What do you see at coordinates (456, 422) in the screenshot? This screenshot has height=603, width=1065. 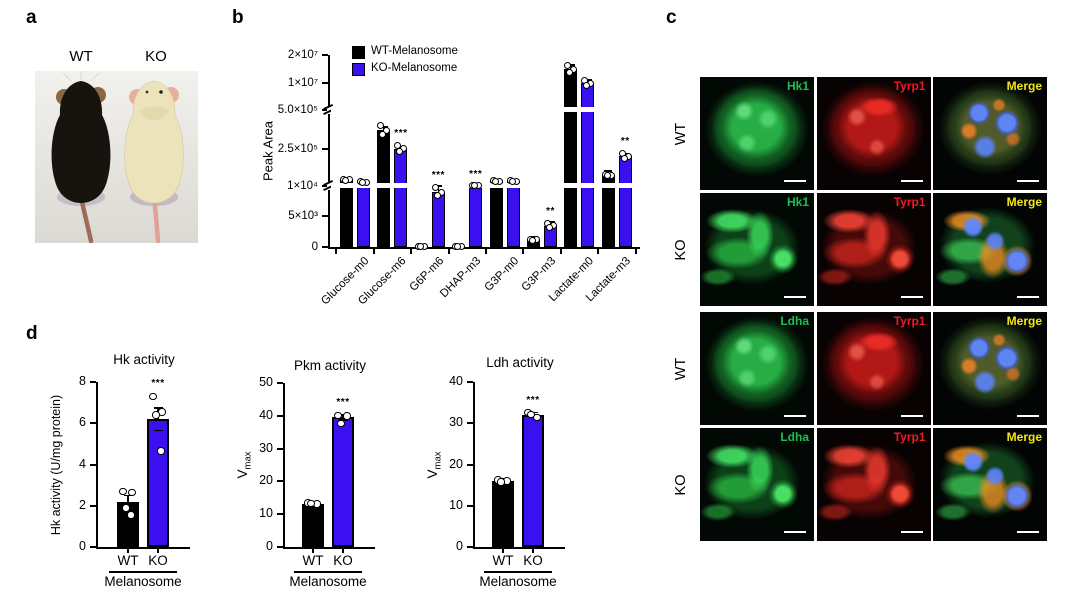 I see `y-tick-label: 30` at bounding box center [456, 422].